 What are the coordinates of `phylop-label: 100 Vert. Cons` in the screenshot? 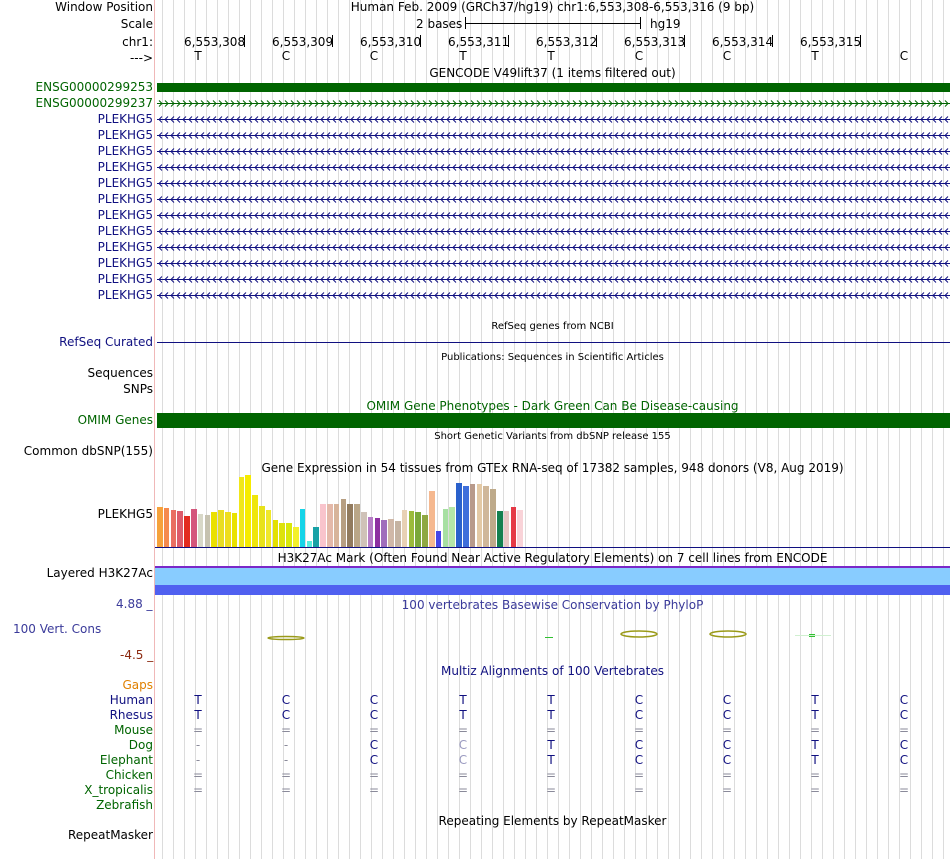 It's located at (57, 629).